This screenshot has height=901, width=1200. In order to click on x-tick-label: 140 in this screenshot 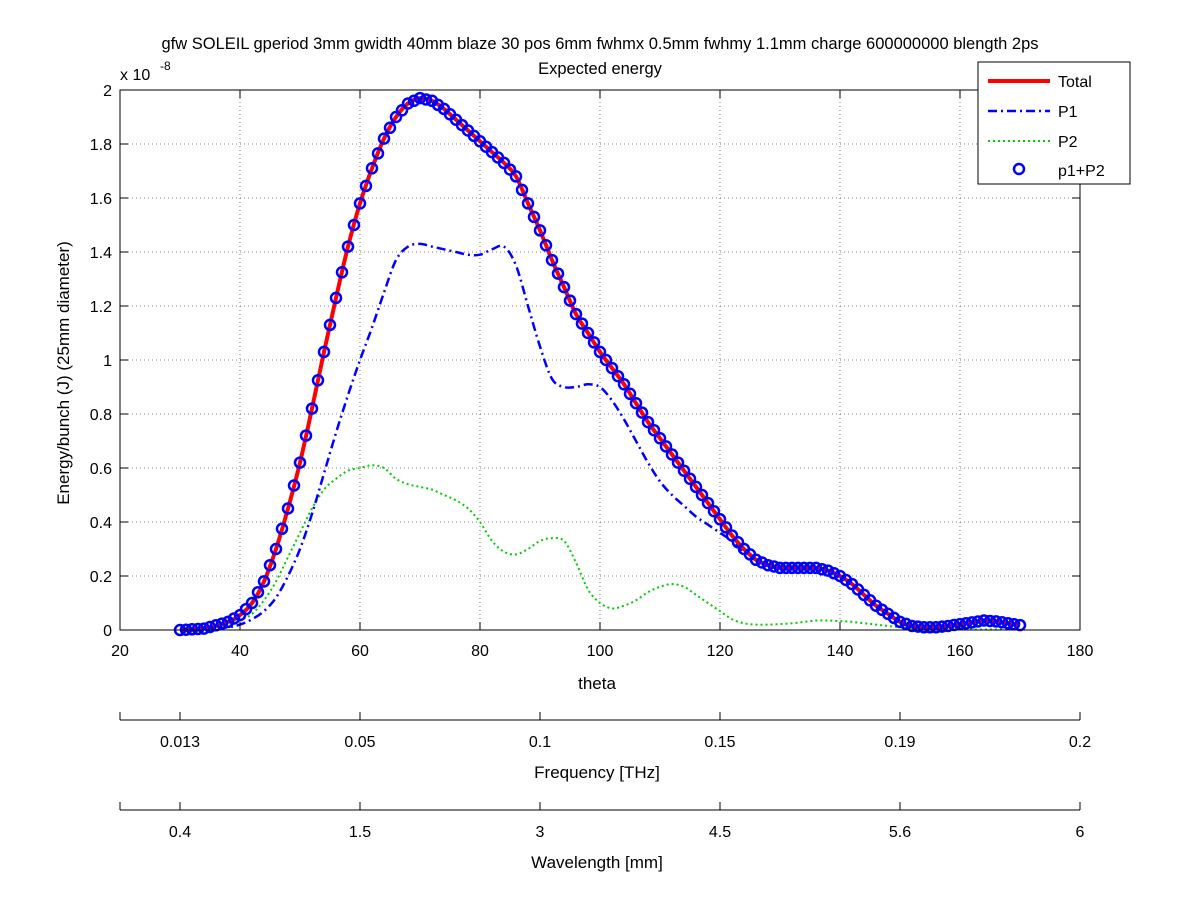, I will do `click(840, 651)`.